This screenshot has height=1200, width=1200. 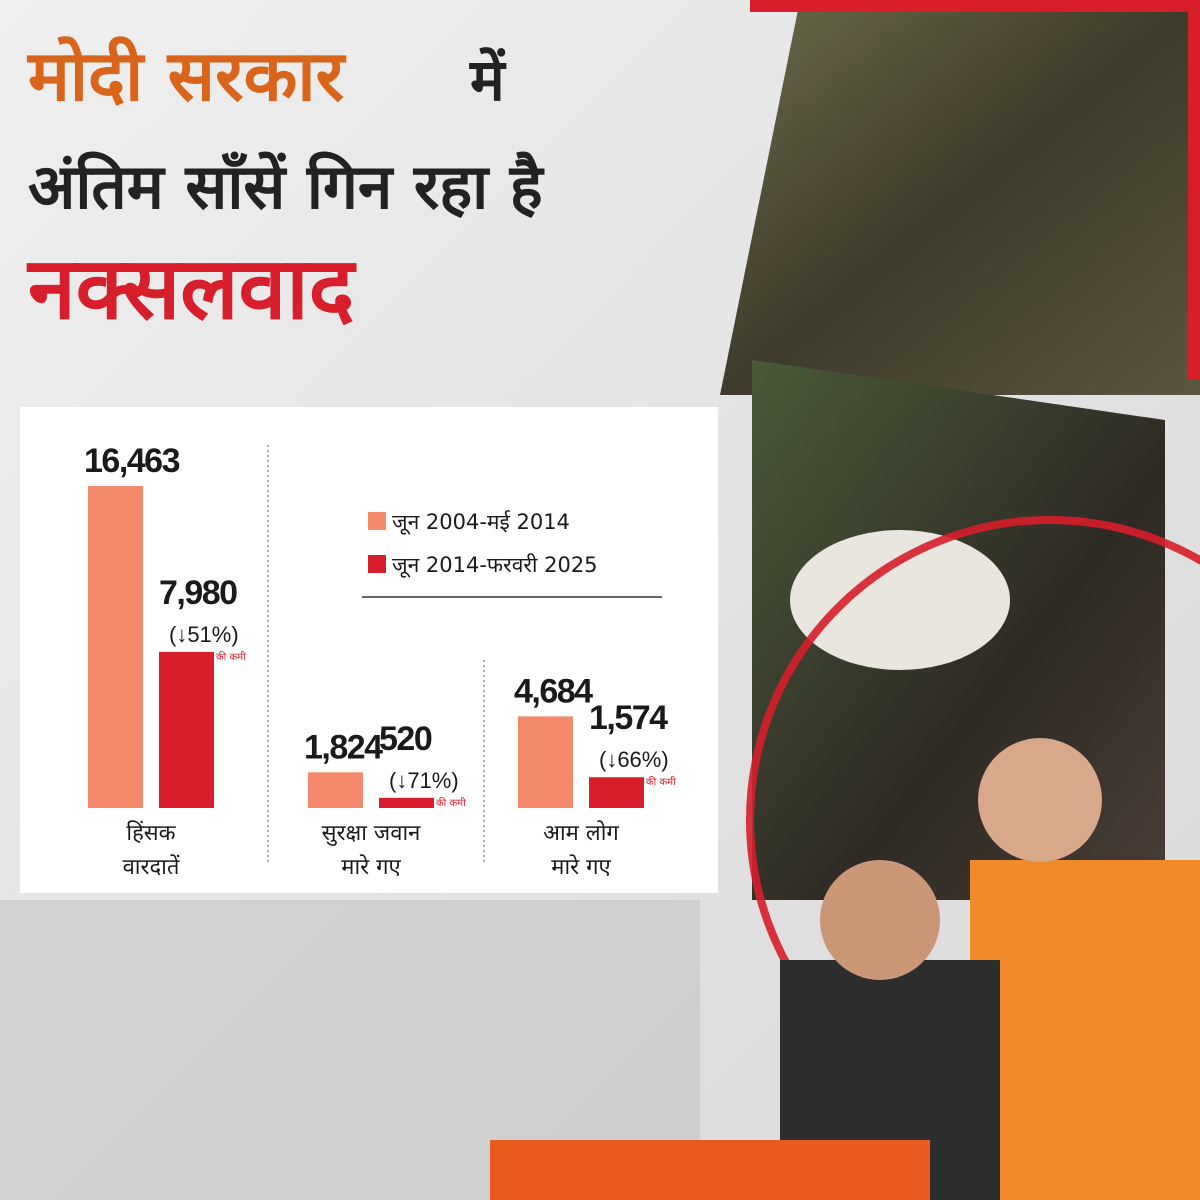 What do you see at coordinates (191, 289) in the screenshot?
I see `title-keyword: नक्सलवाद` at bounding box center [191, 289].